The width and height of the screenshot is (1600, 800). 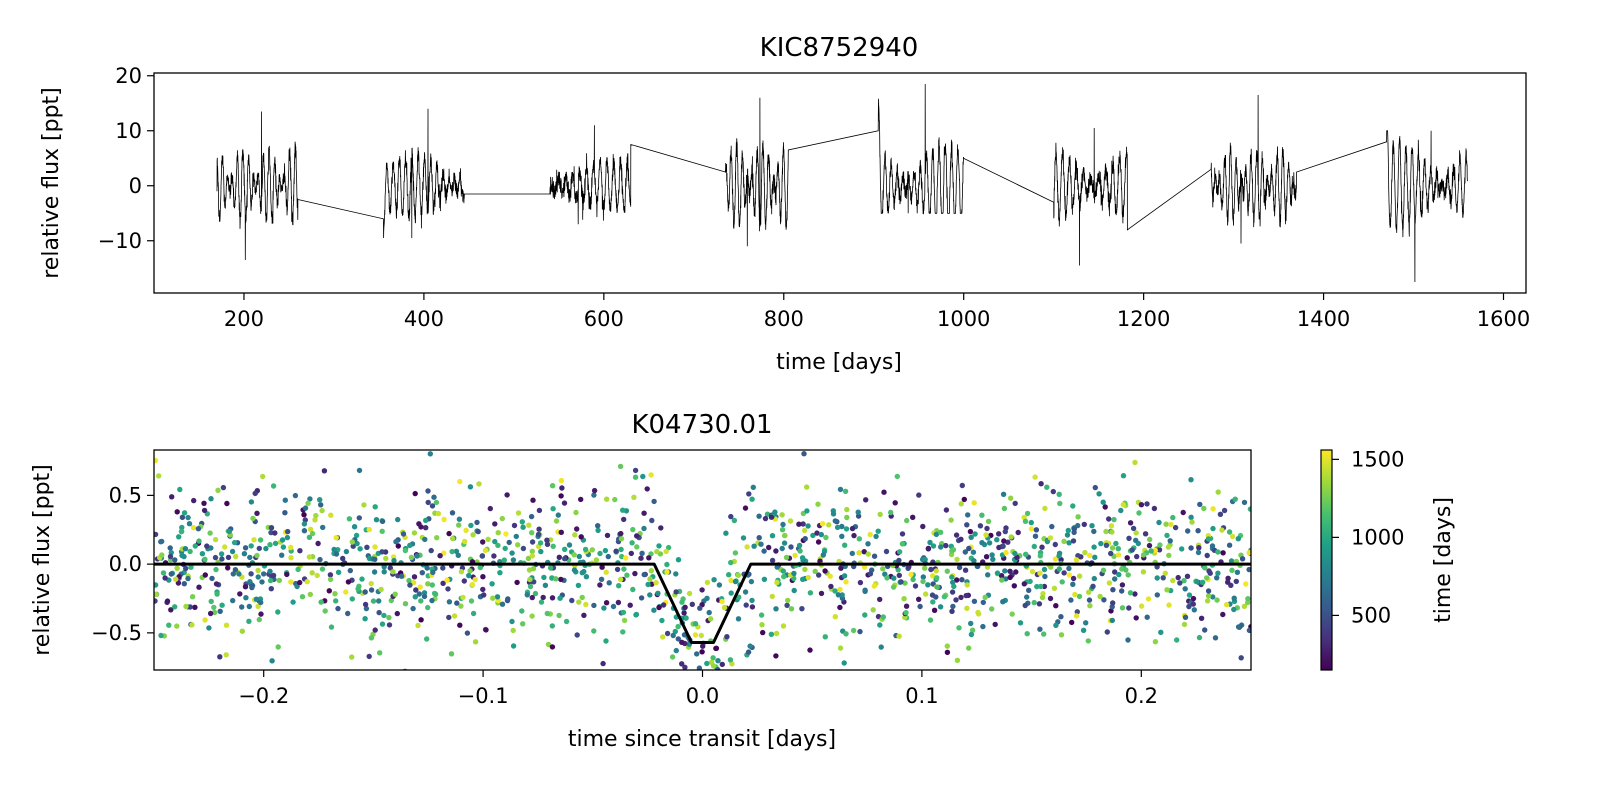 I want to click on bottom-chart-title: K04730.01, so click(x=701, y=425).